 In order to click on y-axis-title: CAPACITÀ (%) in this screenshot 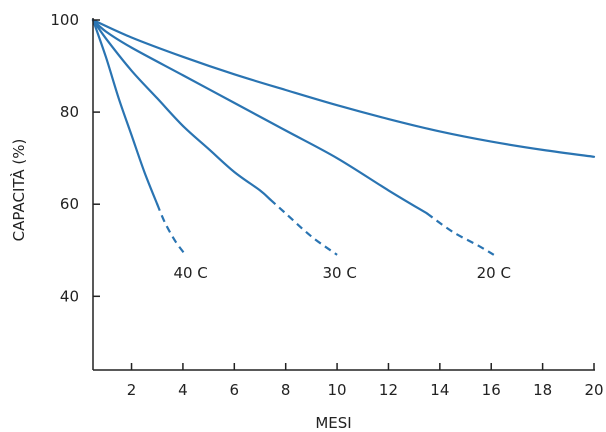, I will do `click(18, 190)`.